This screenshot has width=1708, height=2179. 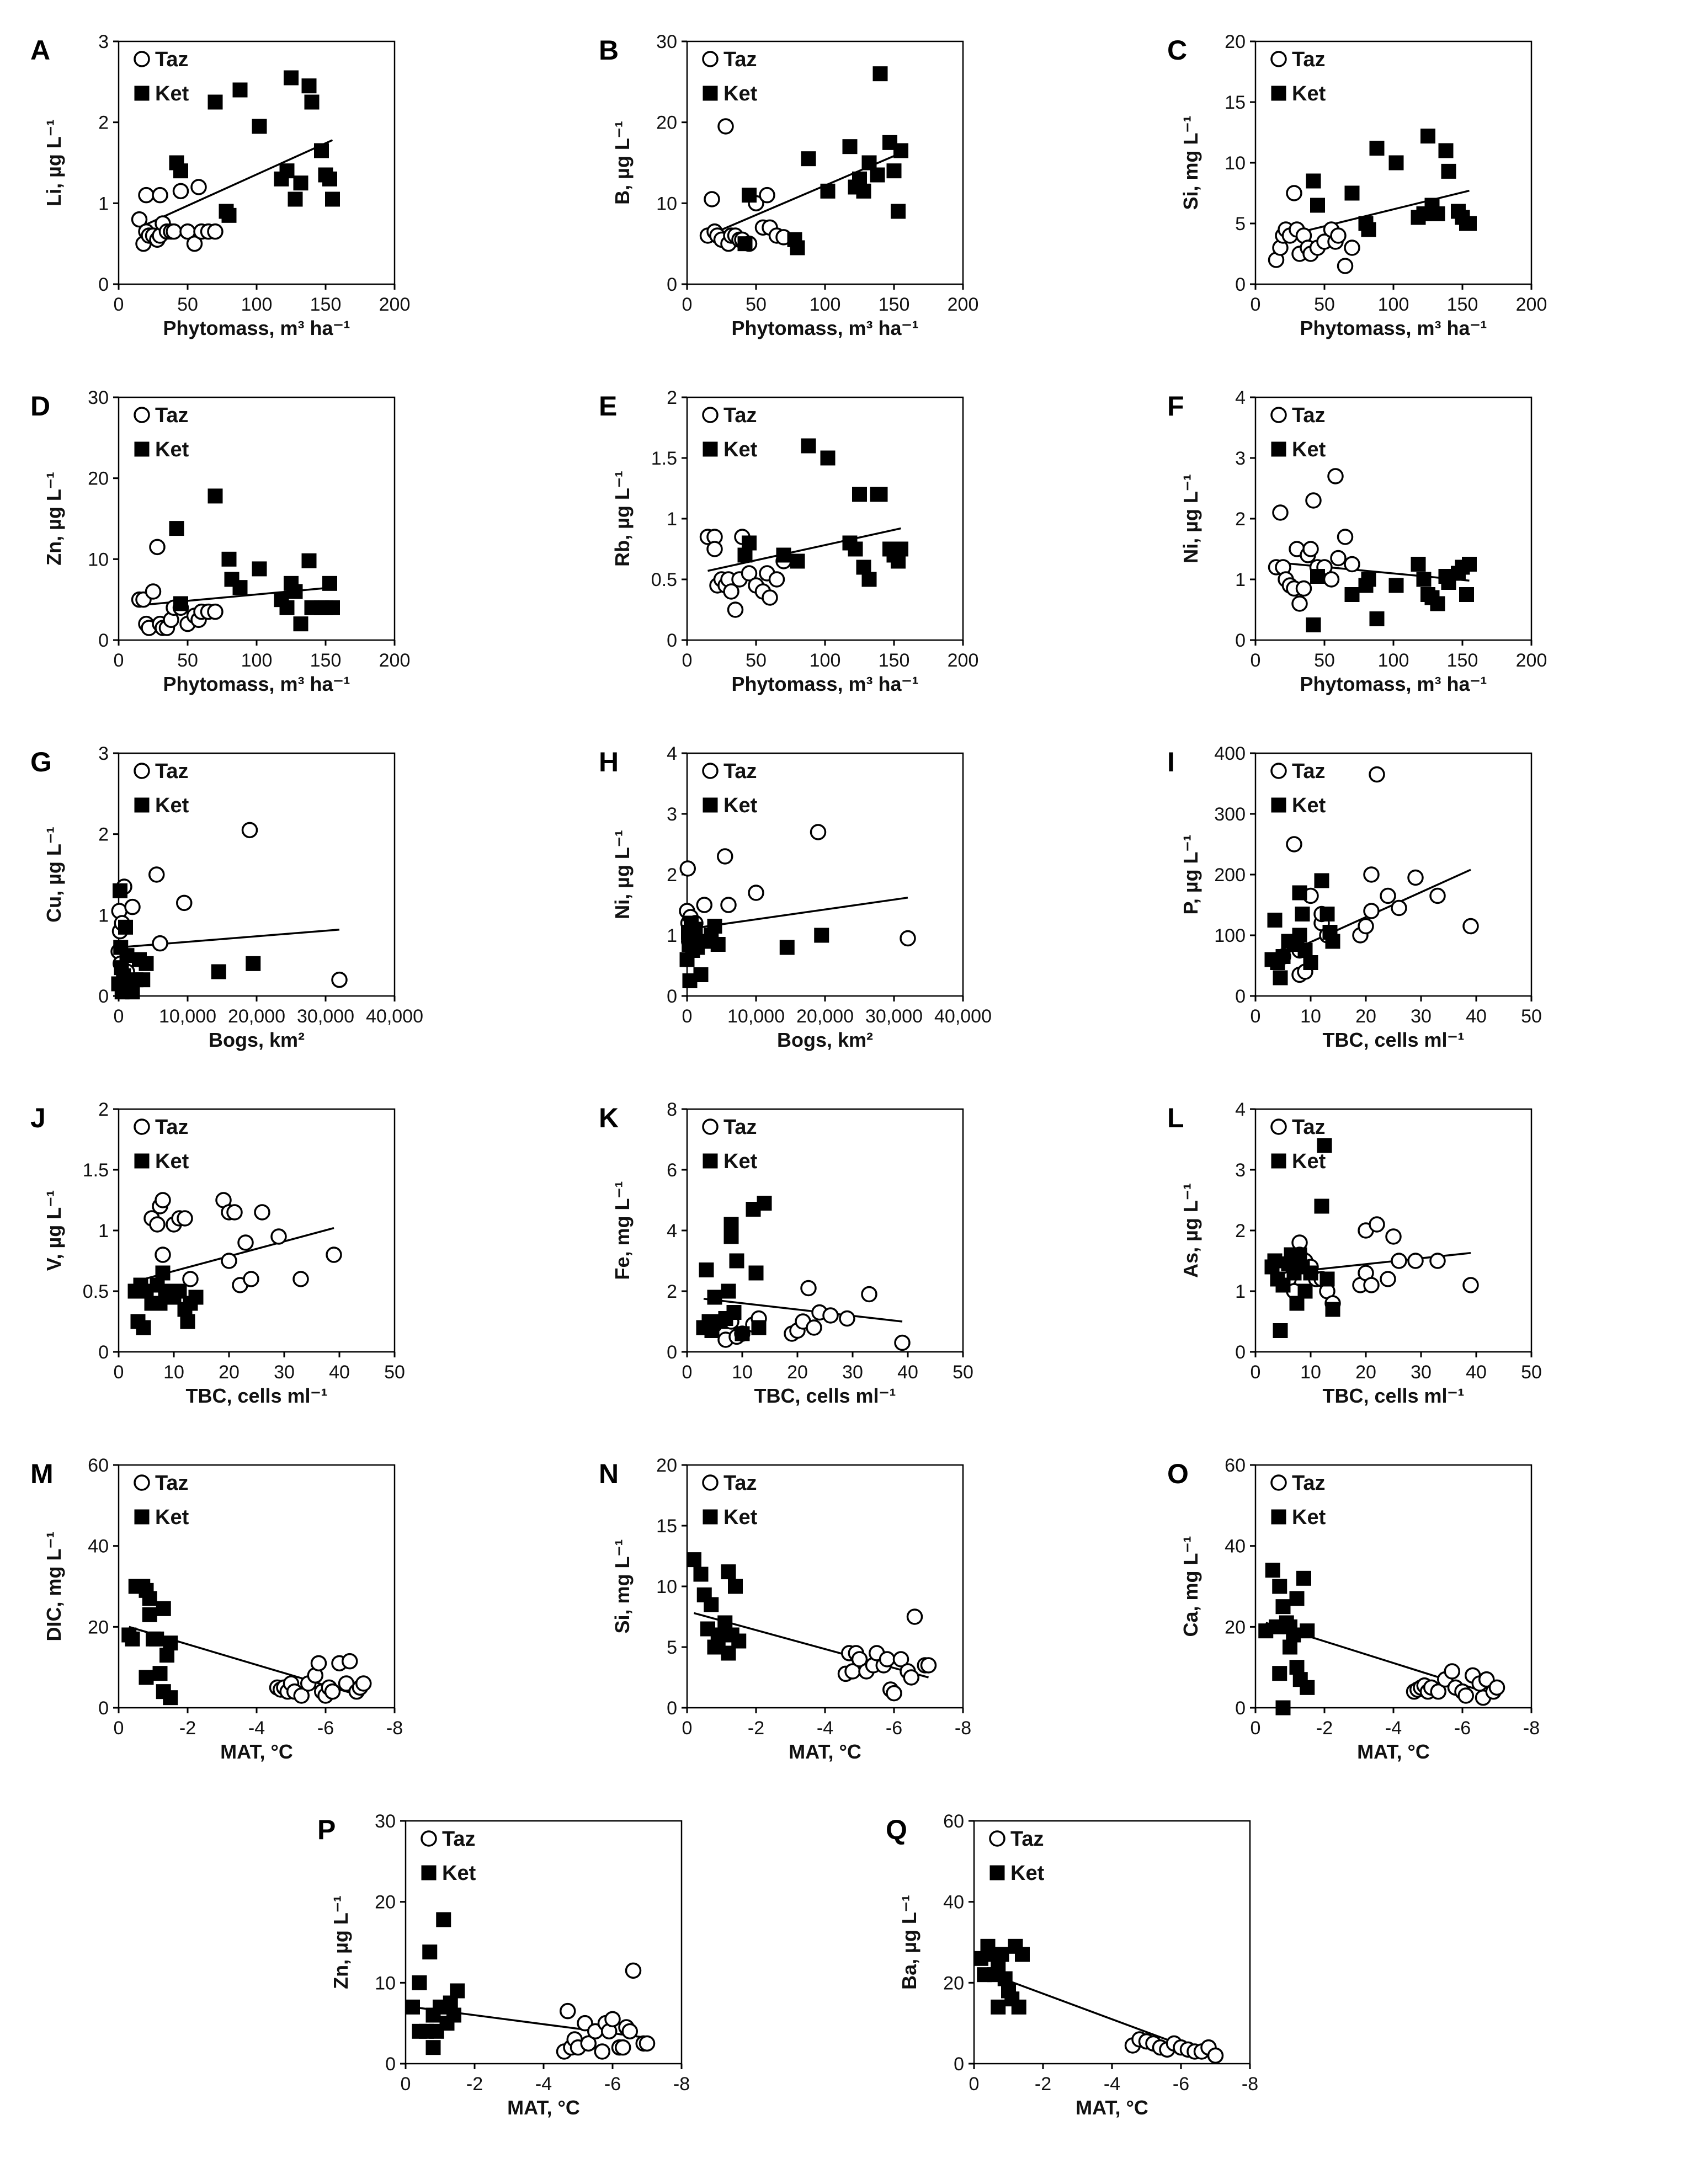 What do you see at coordinates (1190, 874) in the screenshot?
I see `y-axis-label: P, µg L⁻¹` at bounding box center [1190, 874].